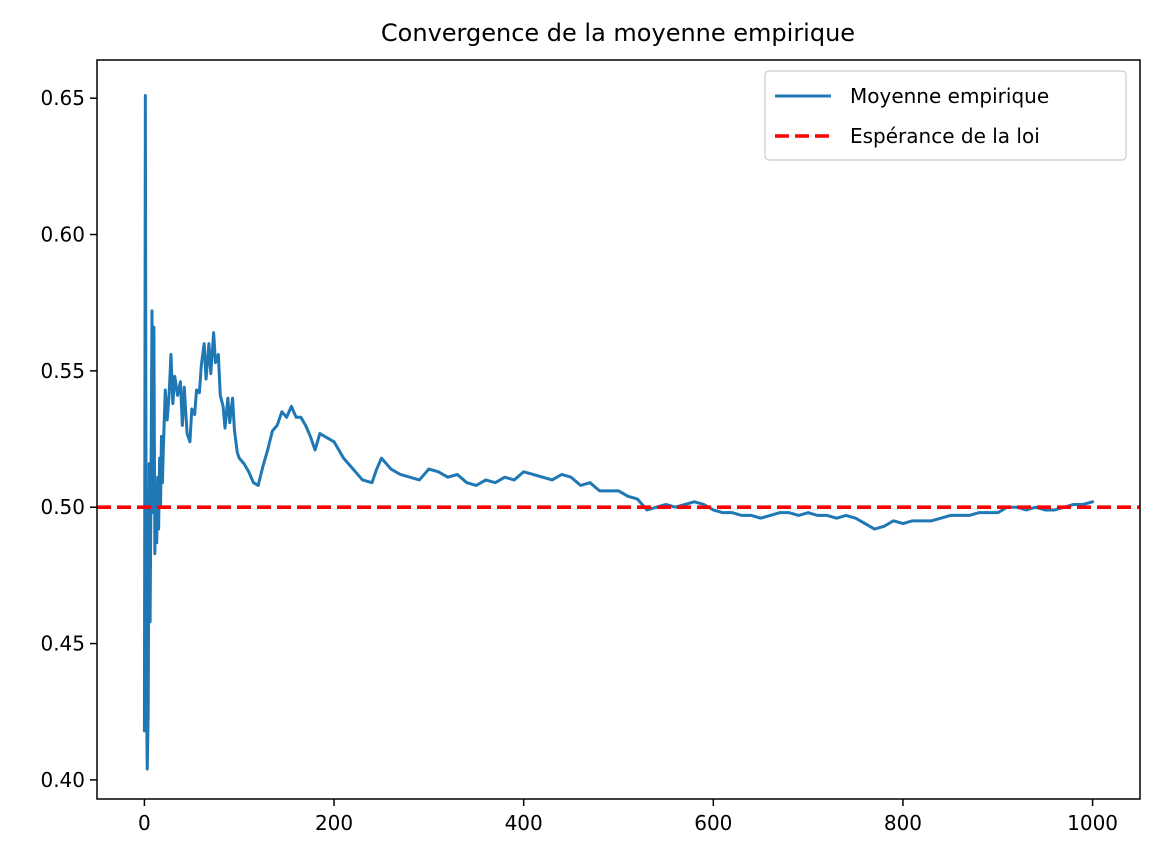  I want to click on x-tick-label: 0, so click(144, 823).